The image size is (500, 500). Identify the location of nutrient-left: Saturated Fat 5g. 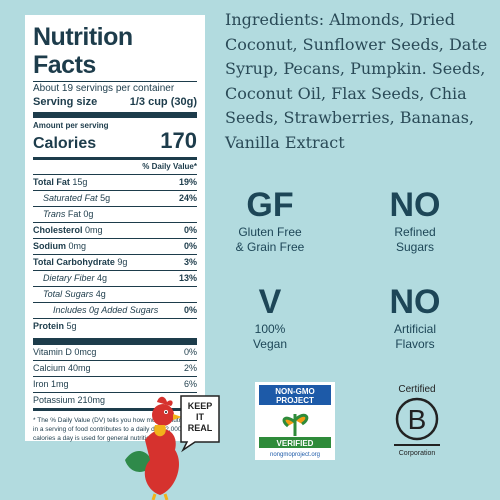
(71, 198).